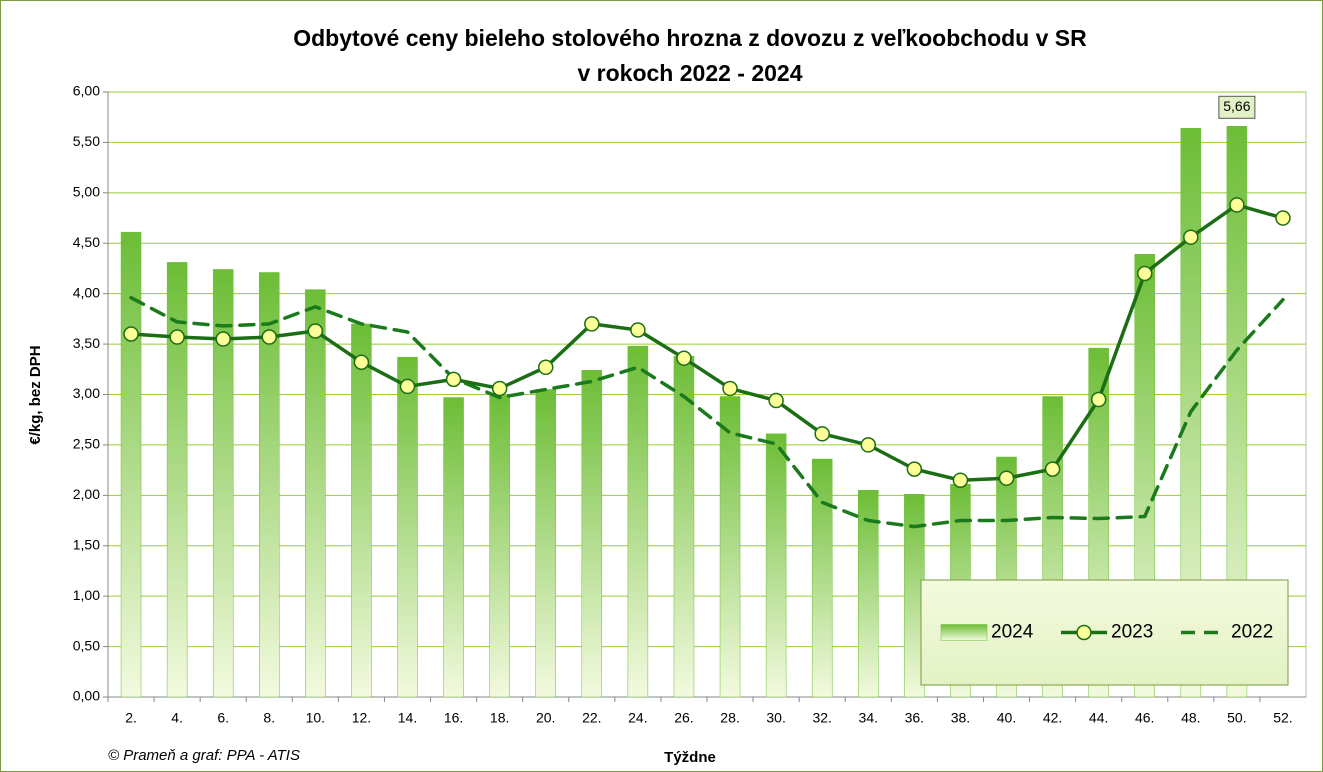  What do you see at coordinates (1012, 632) in the screenshot?
I see `legend-label: 2024` at bounding box center [1012, 632].